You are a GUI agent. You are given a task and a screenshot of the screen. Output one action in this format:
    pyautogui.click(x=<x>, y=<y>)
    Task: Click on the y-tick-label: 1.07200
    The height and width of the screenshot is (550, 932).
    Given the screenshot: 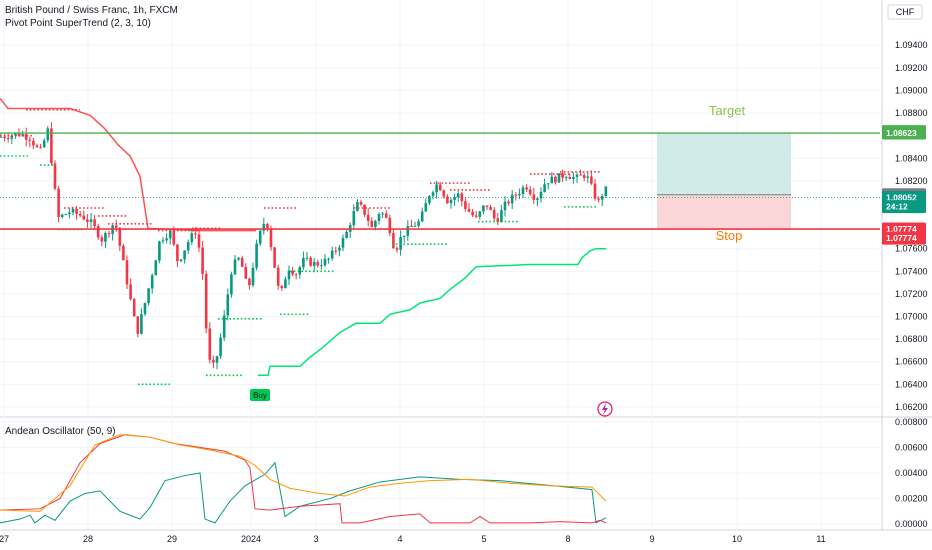 What is the action you would take?
    pyautogui.click(x=911, y=294)
    